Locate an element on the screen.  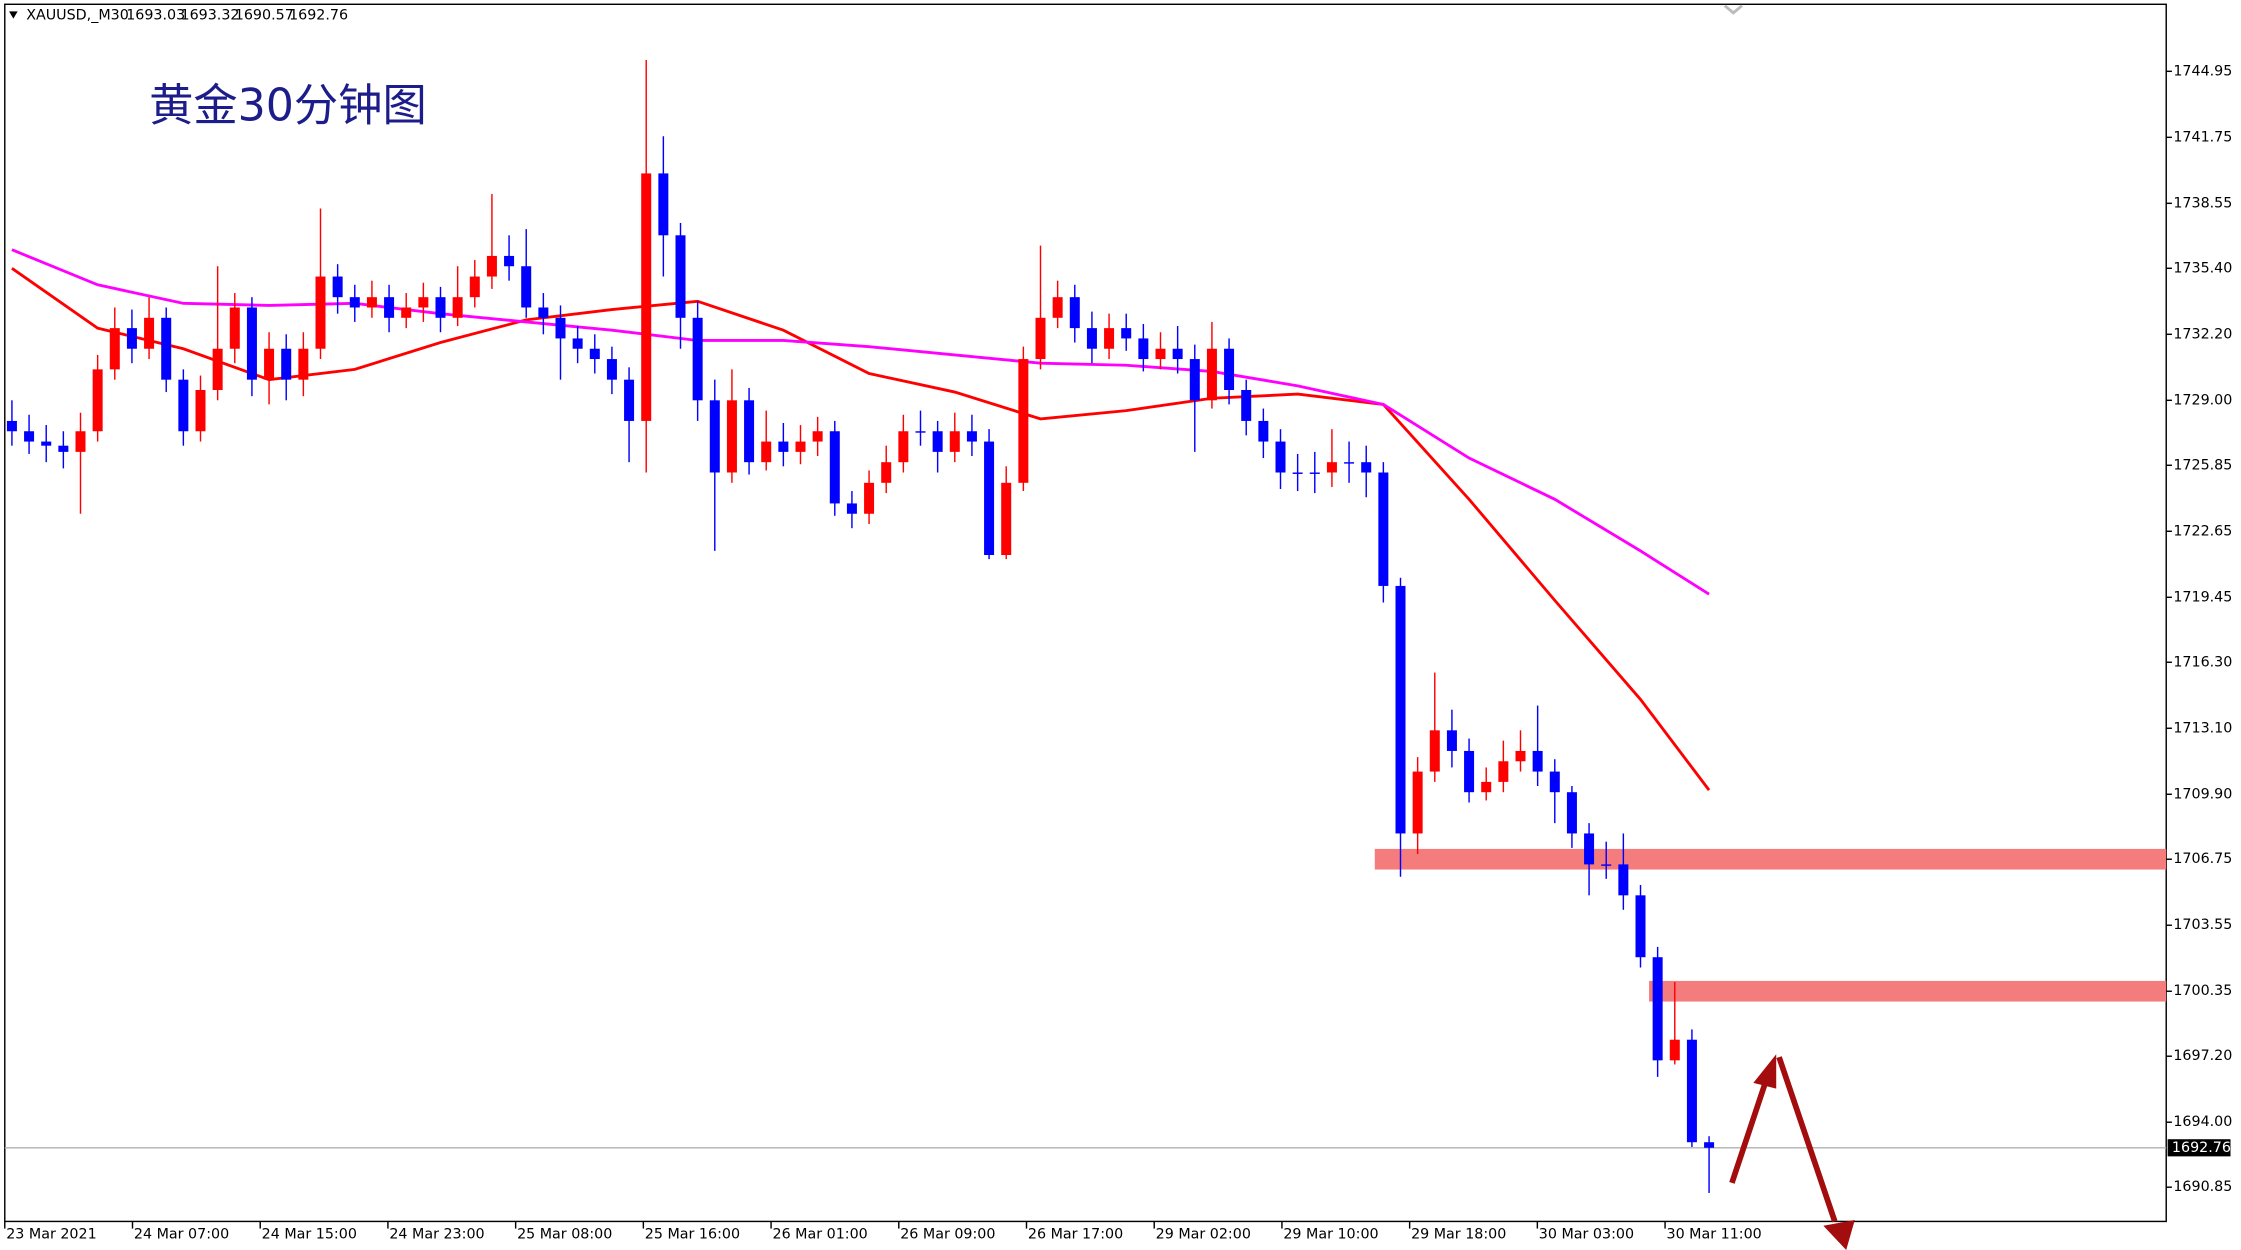
menu-triangle is located at coordinates (13, 15).